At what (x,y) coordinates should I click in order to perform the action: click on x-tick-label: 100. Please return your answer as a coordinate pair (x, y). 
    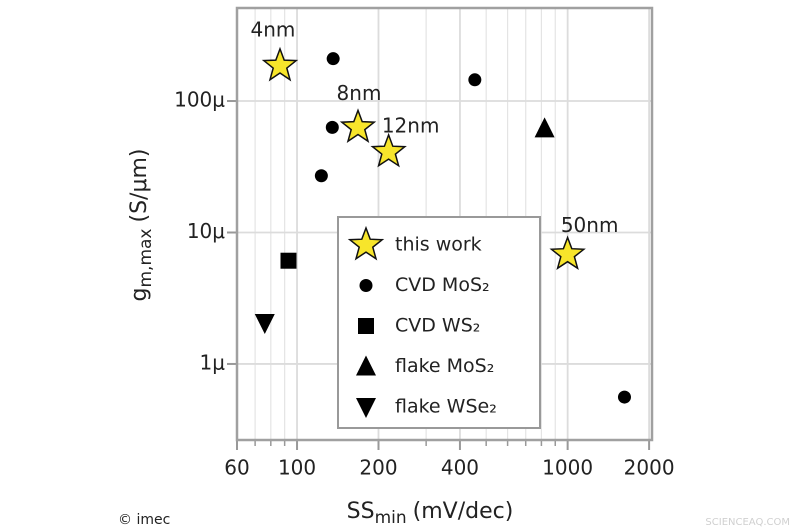
    Looking at the image, I should click on (297, 468).